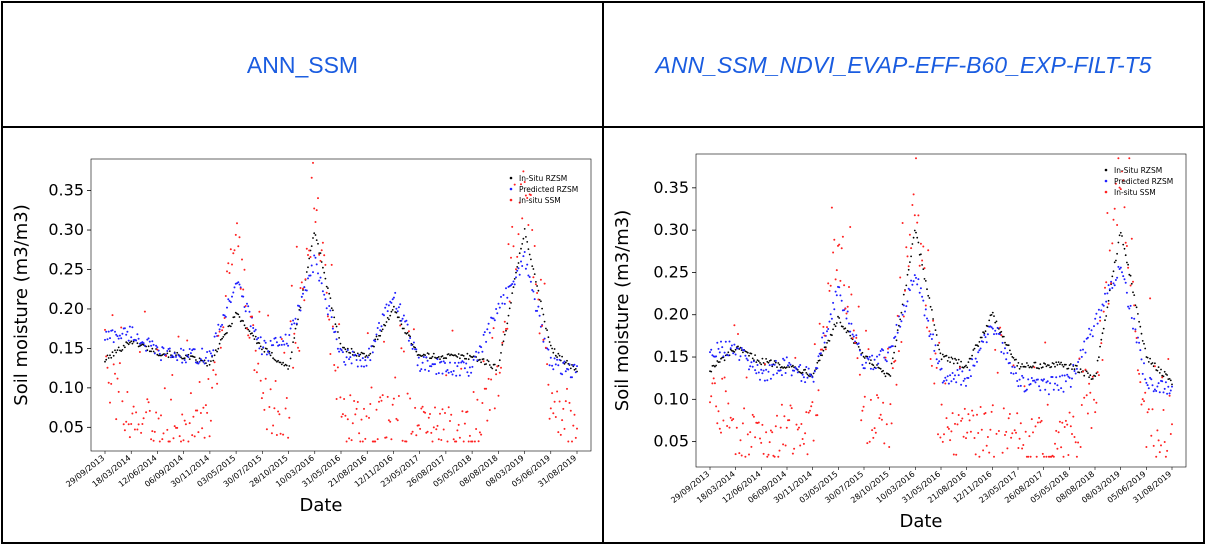 This screenshot has width=1206, height=545. Describe the element at coordinates (302, 64) in the screenshot. I see `header-cell-left: ANN_SSM` at that location.